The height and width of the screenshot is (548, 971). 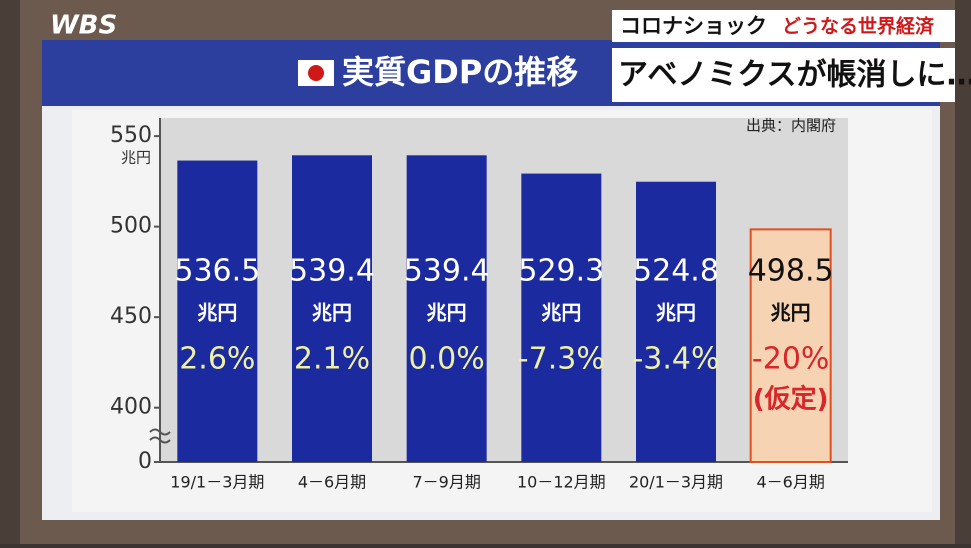 I want to click on growth-label: -7.3%, so click(x=561, y=359).